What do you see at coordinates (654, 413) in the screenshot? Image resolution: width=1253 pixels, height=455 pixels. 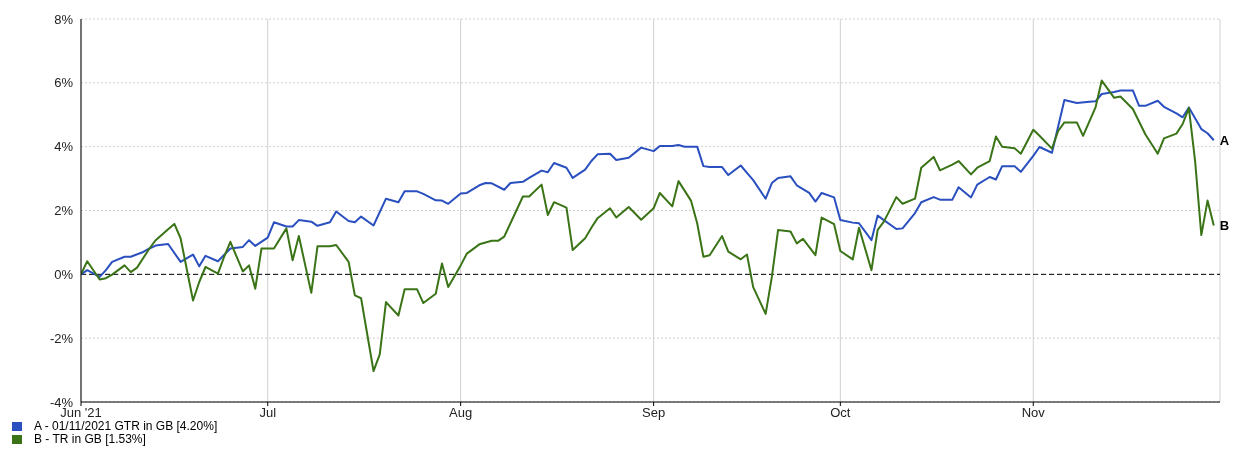 I see `x-tick-label: Sep` at bounding box center [654, 413].